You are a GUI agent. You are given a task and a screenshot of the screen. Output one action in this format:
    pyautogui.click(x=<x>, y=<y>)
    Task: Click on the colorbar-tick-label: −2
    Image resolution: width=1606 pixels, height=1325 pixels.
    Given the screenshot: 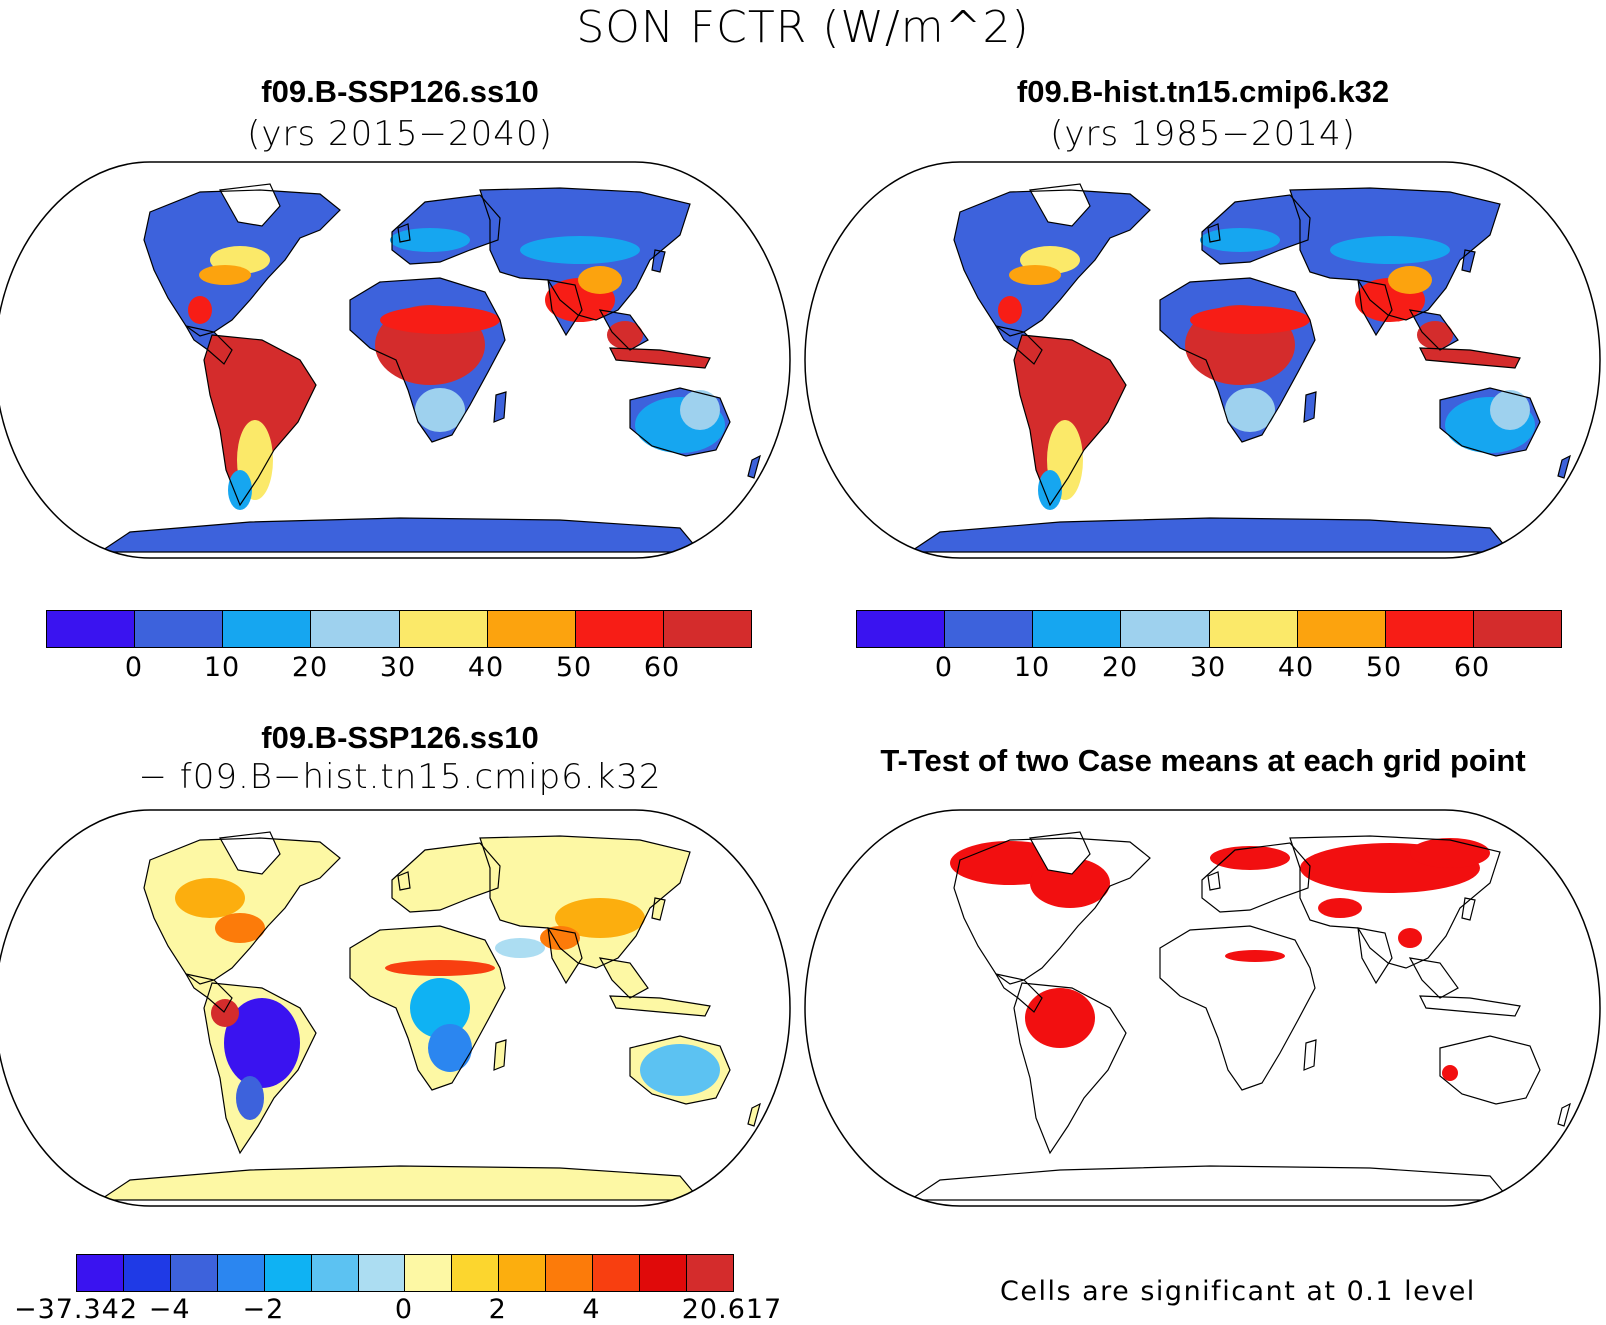 What is the action you would take?
    pyautogui.click(x=263, y=1309)
    